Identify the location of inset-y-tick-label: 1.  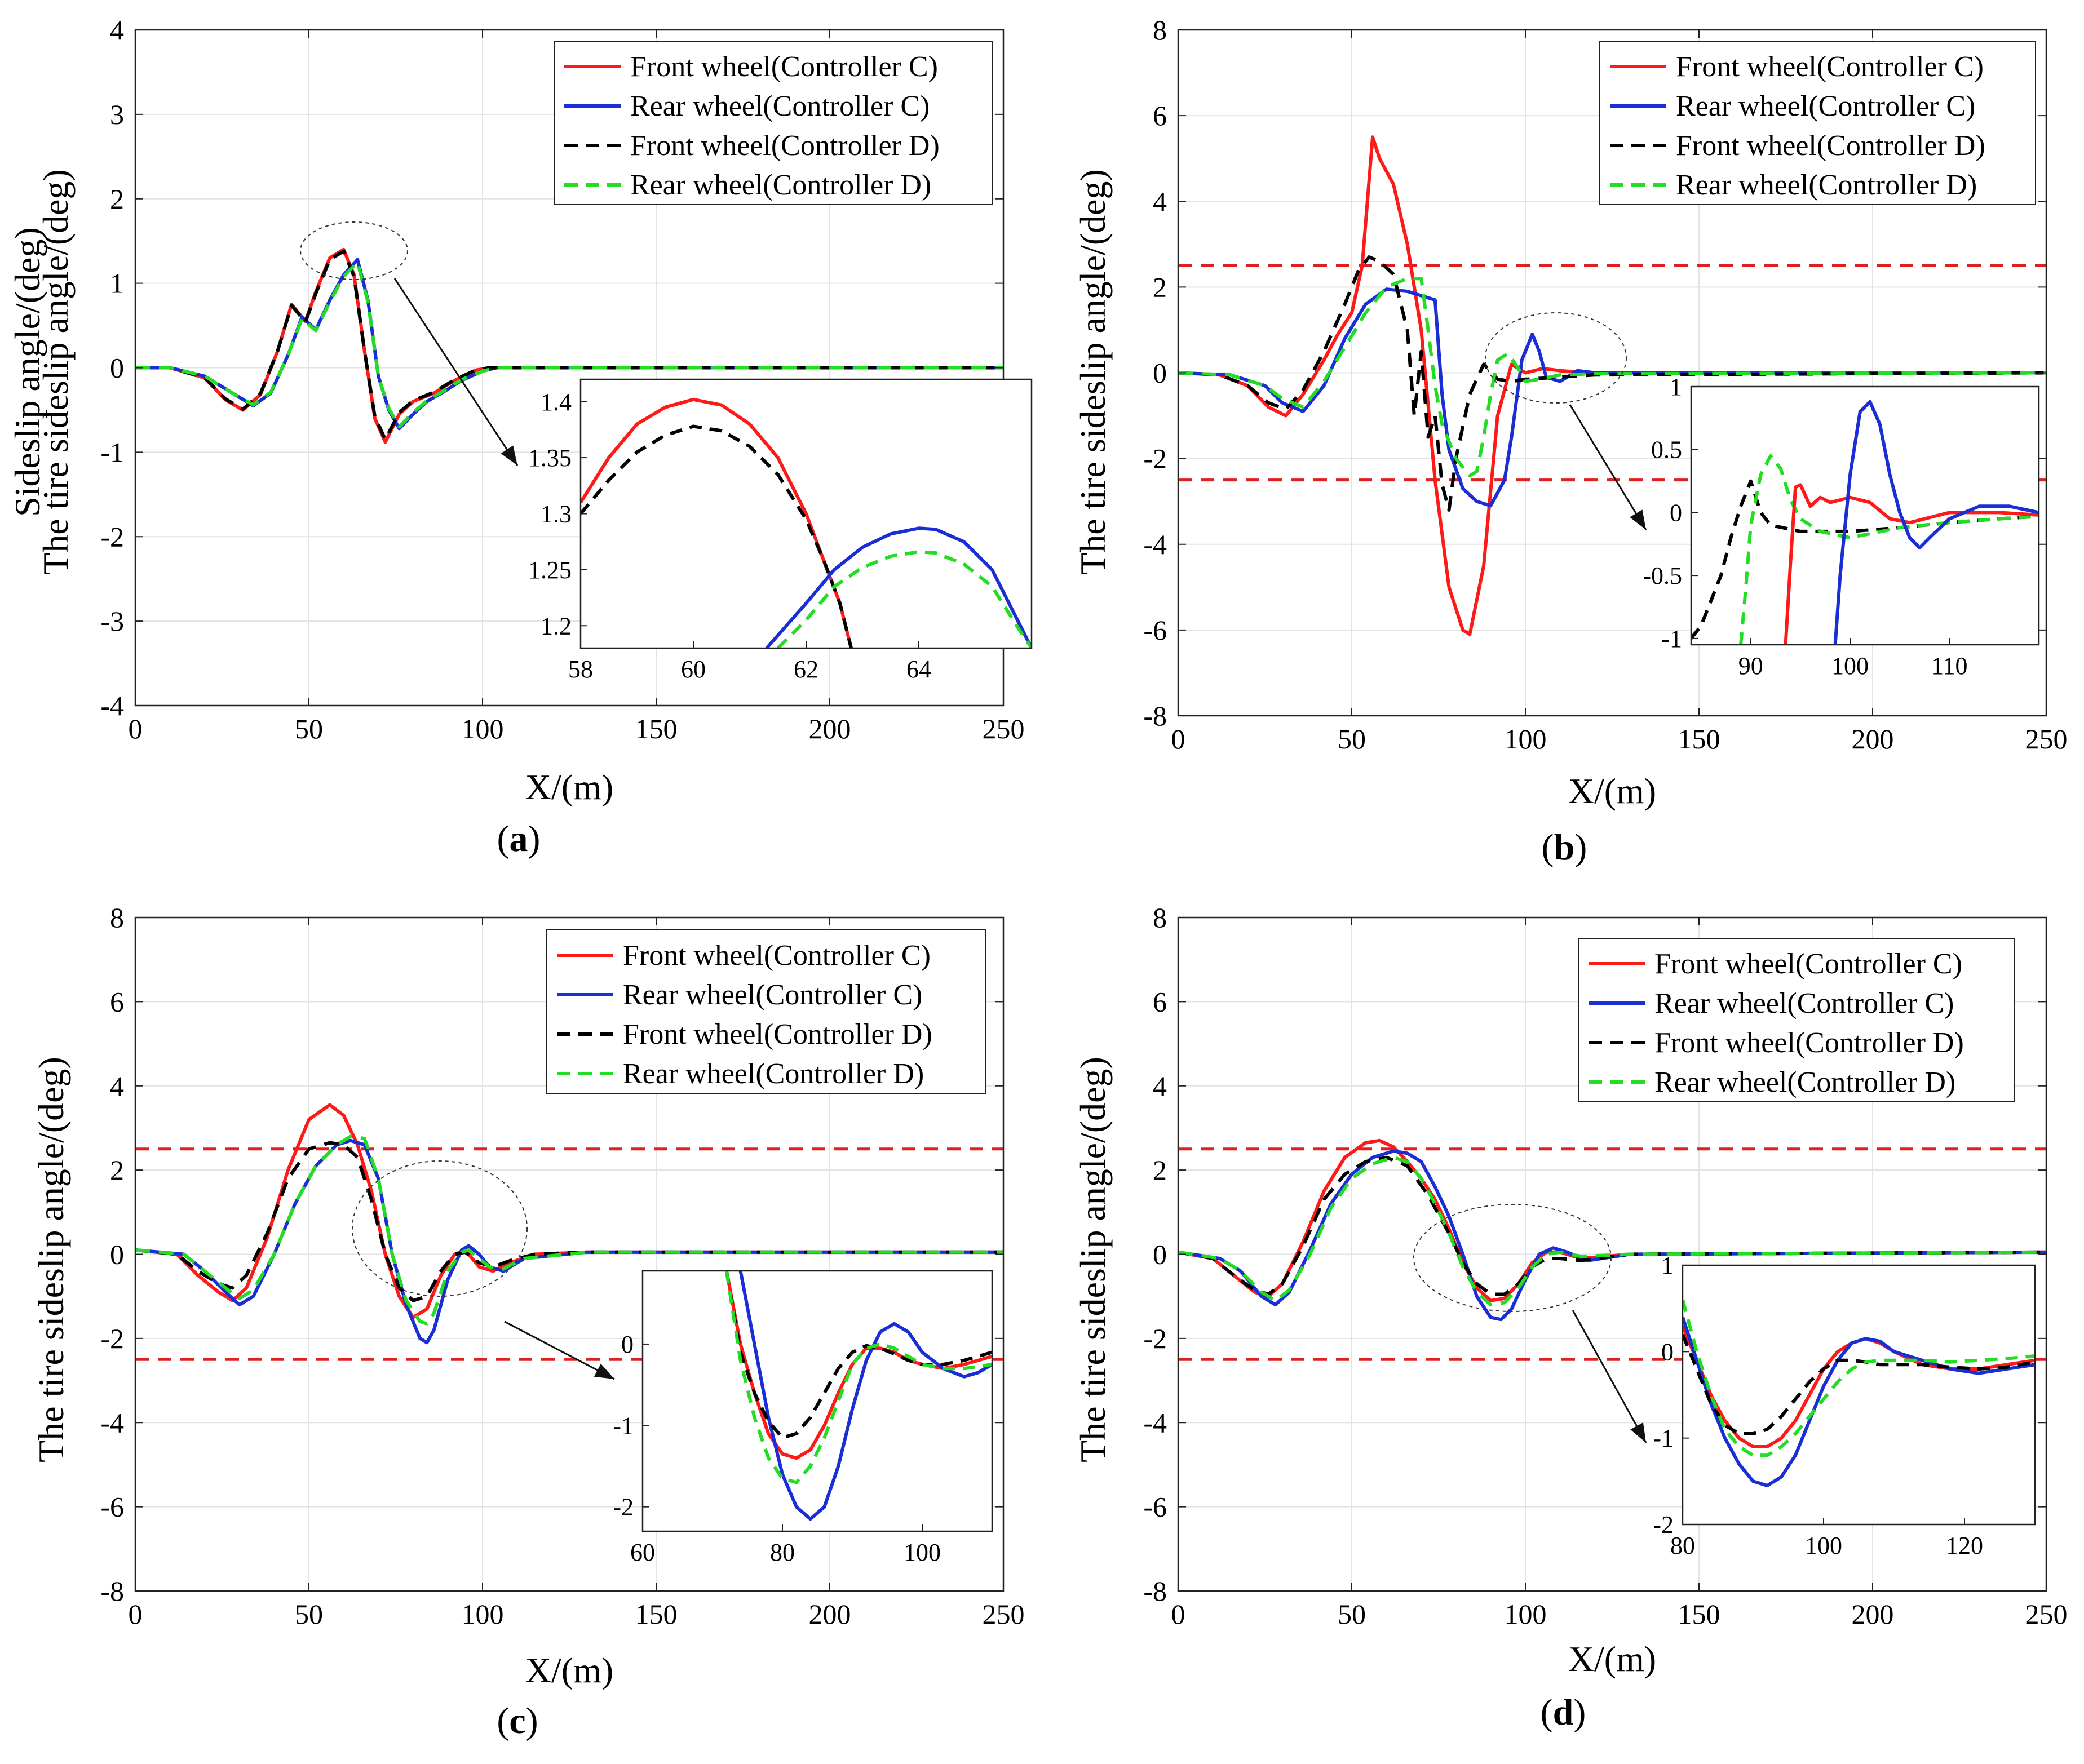
(1668, 1265).